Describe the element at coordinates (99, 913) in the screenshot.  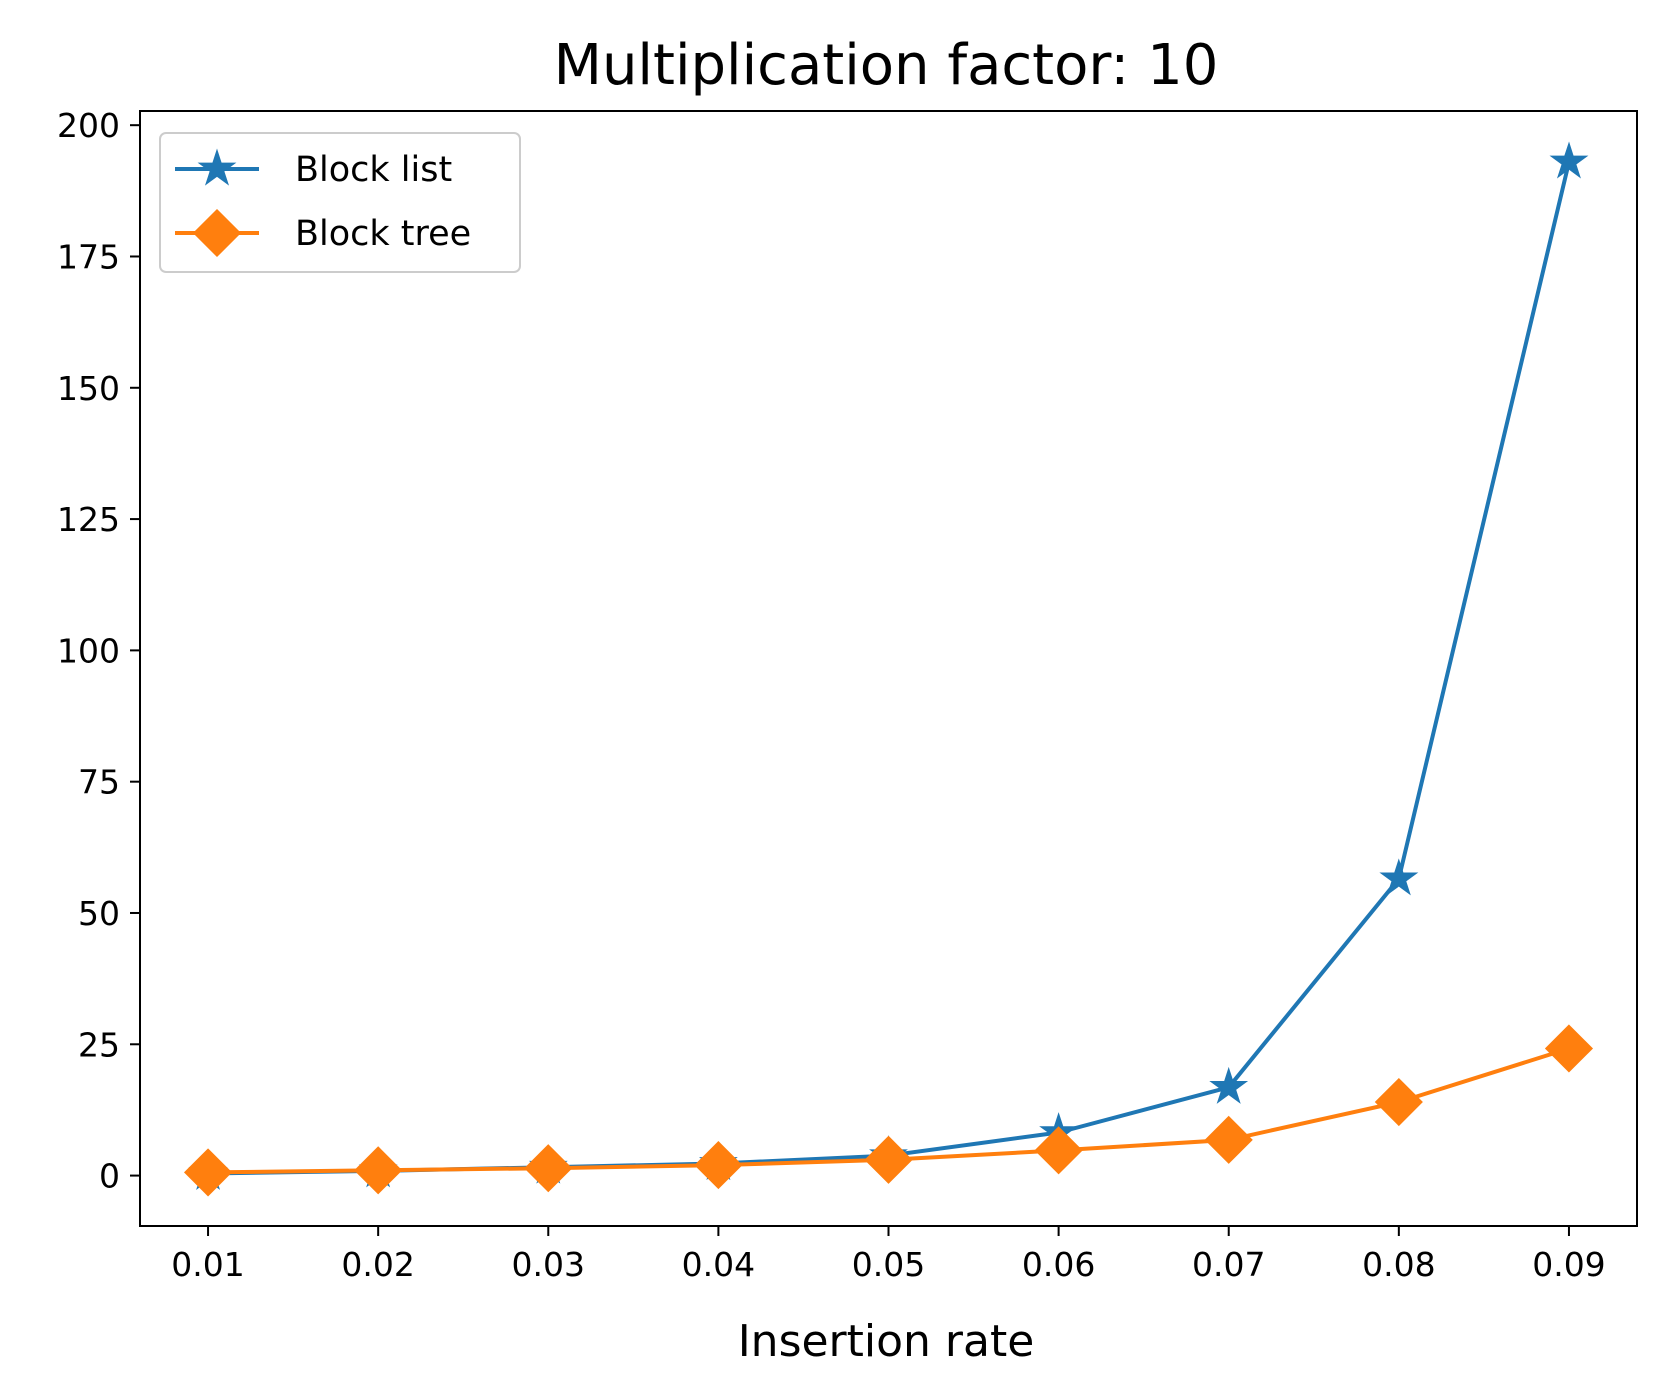
I see `y-tick-label: 50` at that location.